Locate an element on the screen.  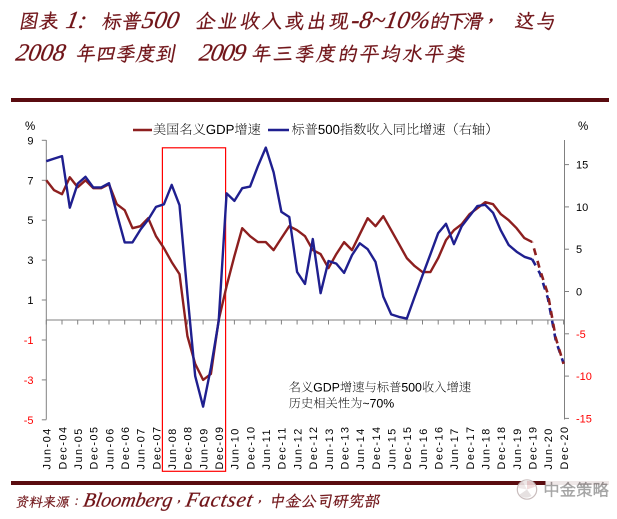
svg-text: -10 is located at coordinates (584, 377).